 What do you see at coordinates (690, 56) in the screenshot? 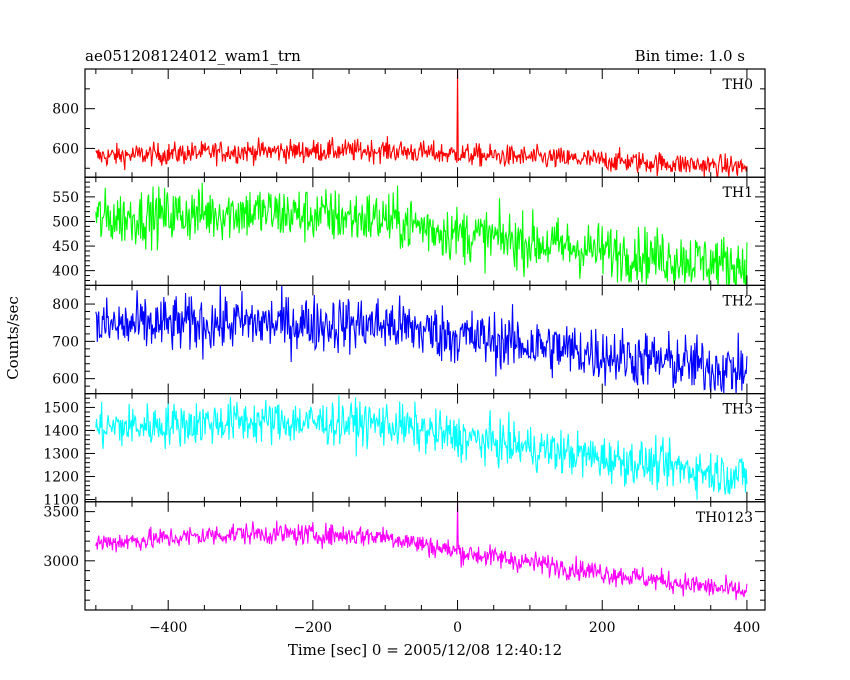
I see `bin-time-label: Bin time: 1.0 s` at bounding box center [690, 56].